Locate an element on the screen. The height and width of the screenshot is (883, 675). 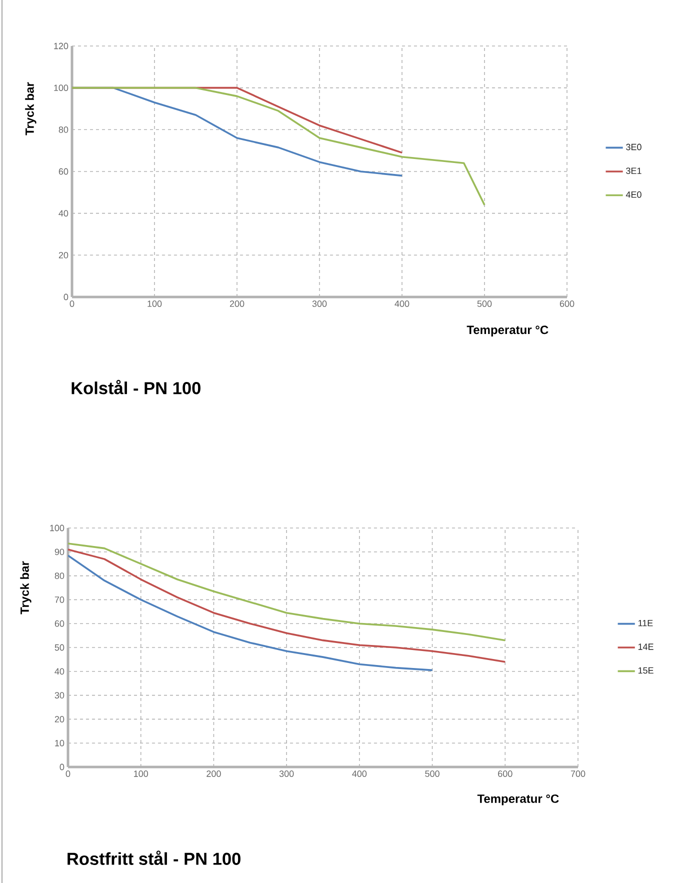
y-tick-label: 70 is located at coordinates (59, 599).